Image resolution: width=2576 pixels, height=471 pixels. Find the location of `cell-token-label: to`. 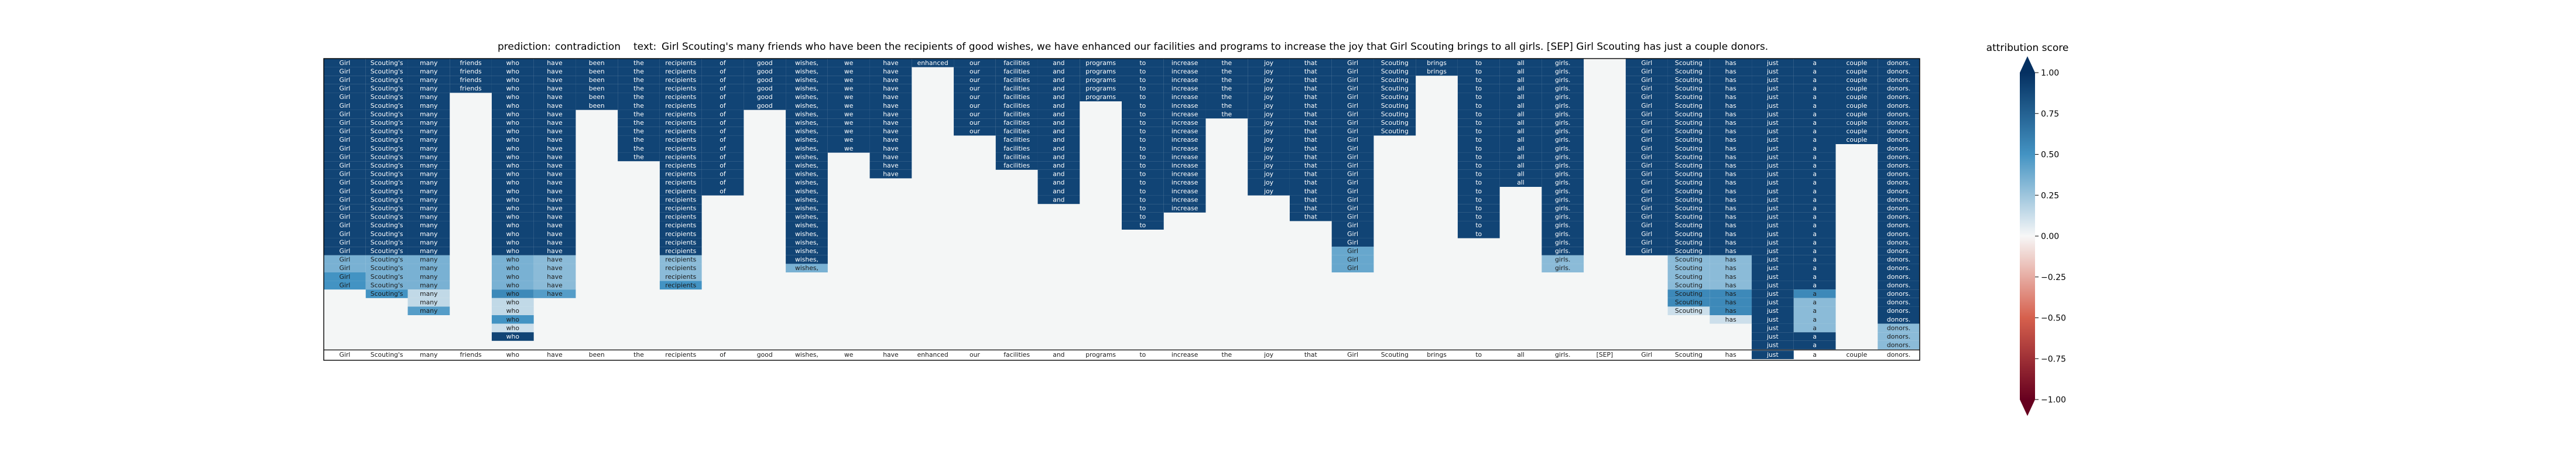

cell-token-label: to is located at coordinates (1142, 80).